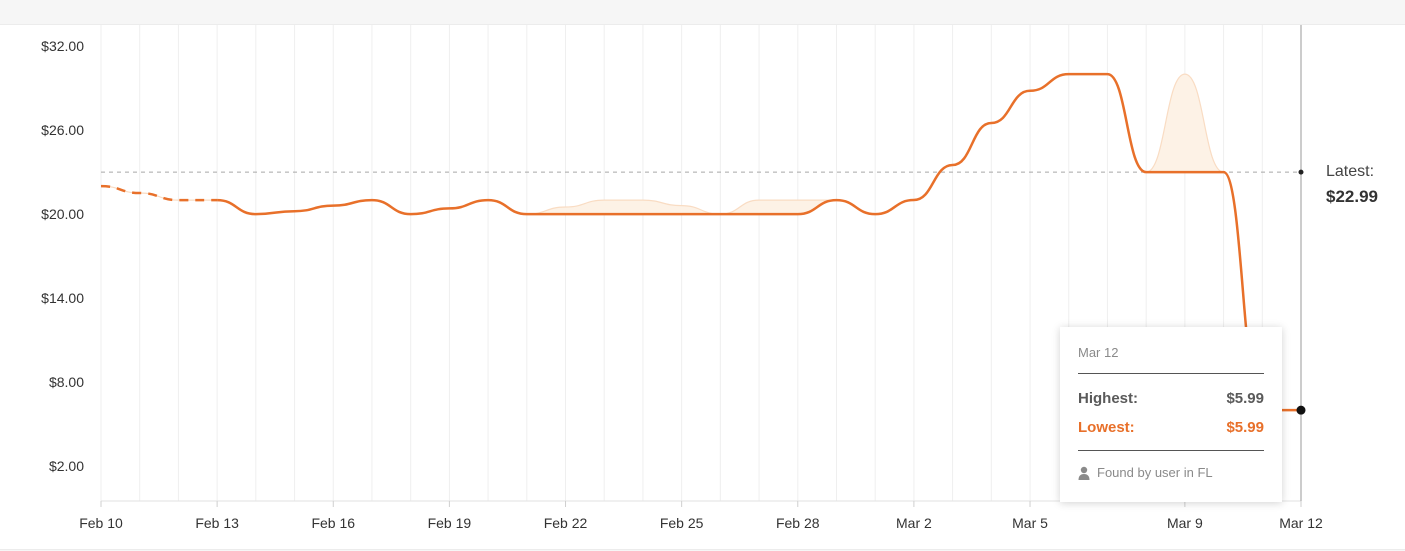 This screenshot has height=551, width=1405. Describe the element at coordinates (1350, 171) in the screenshot. I see `latest-label: Latest:` at that location.